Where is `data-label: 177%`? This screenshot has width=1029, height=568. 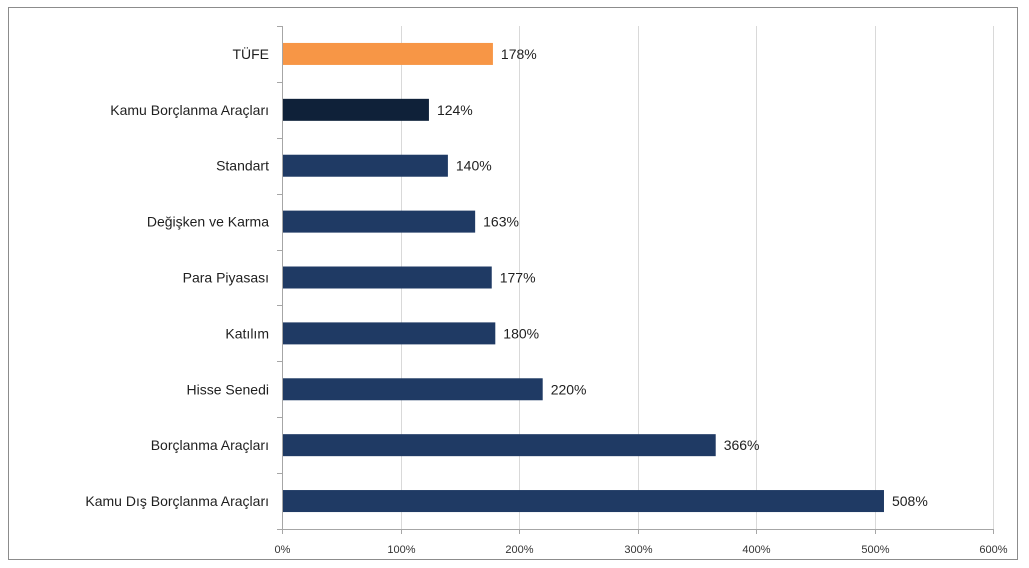
data-label: 177% is located at coordinates (518, 278).